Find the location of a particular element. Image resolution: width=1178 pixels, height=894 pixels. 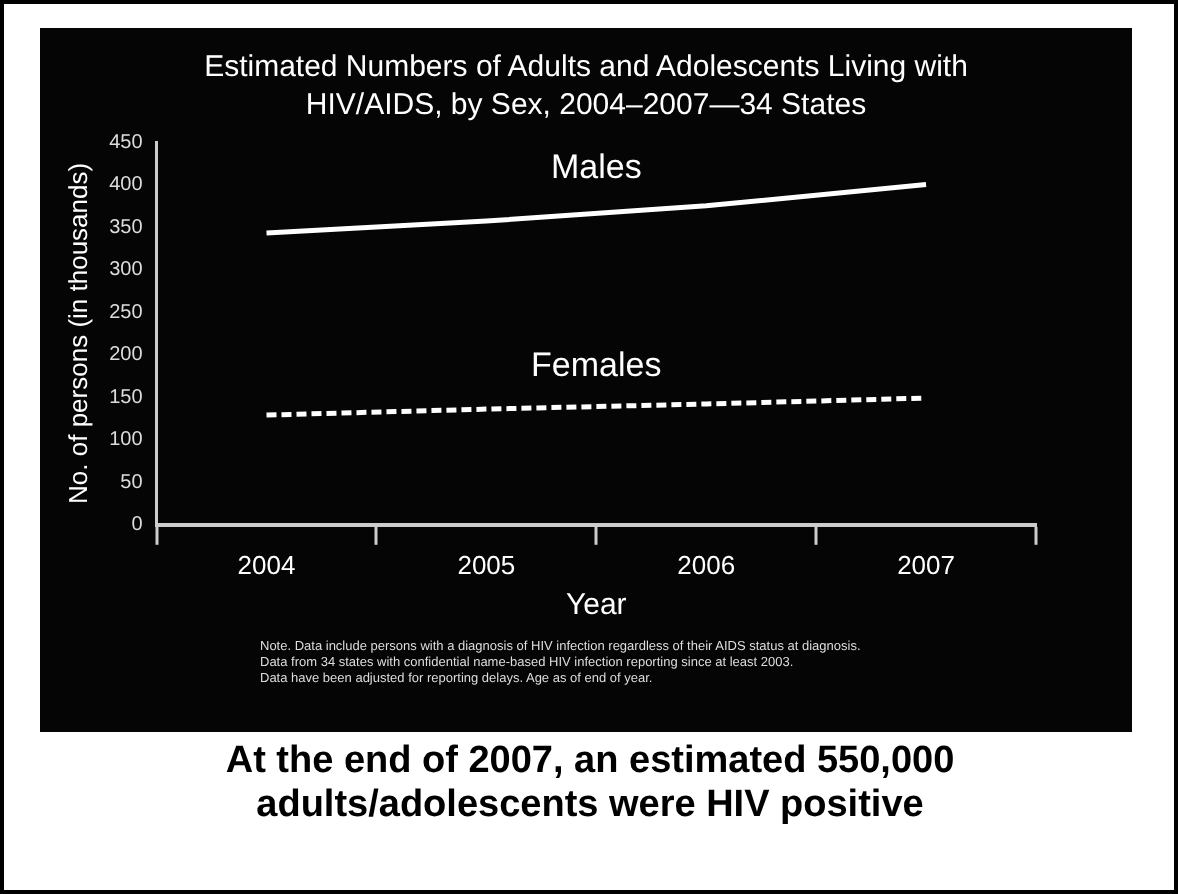

y-tick-label: 400 is located at coordinates (126, 185).